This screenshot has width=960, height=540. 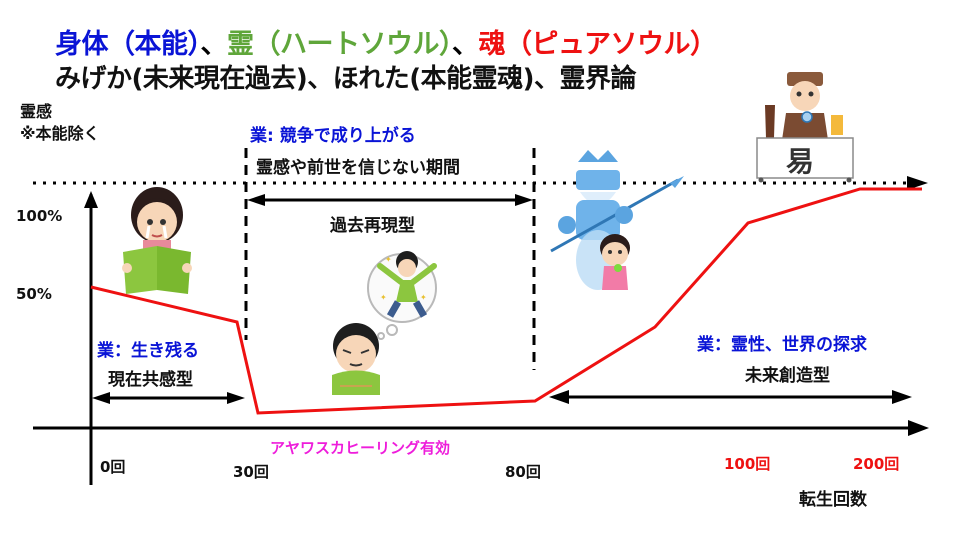 What do you see at coordinates (157, 240) in the screenshot?
I see `crying-girl-reading-illustration` at bounding box center [157, 240].